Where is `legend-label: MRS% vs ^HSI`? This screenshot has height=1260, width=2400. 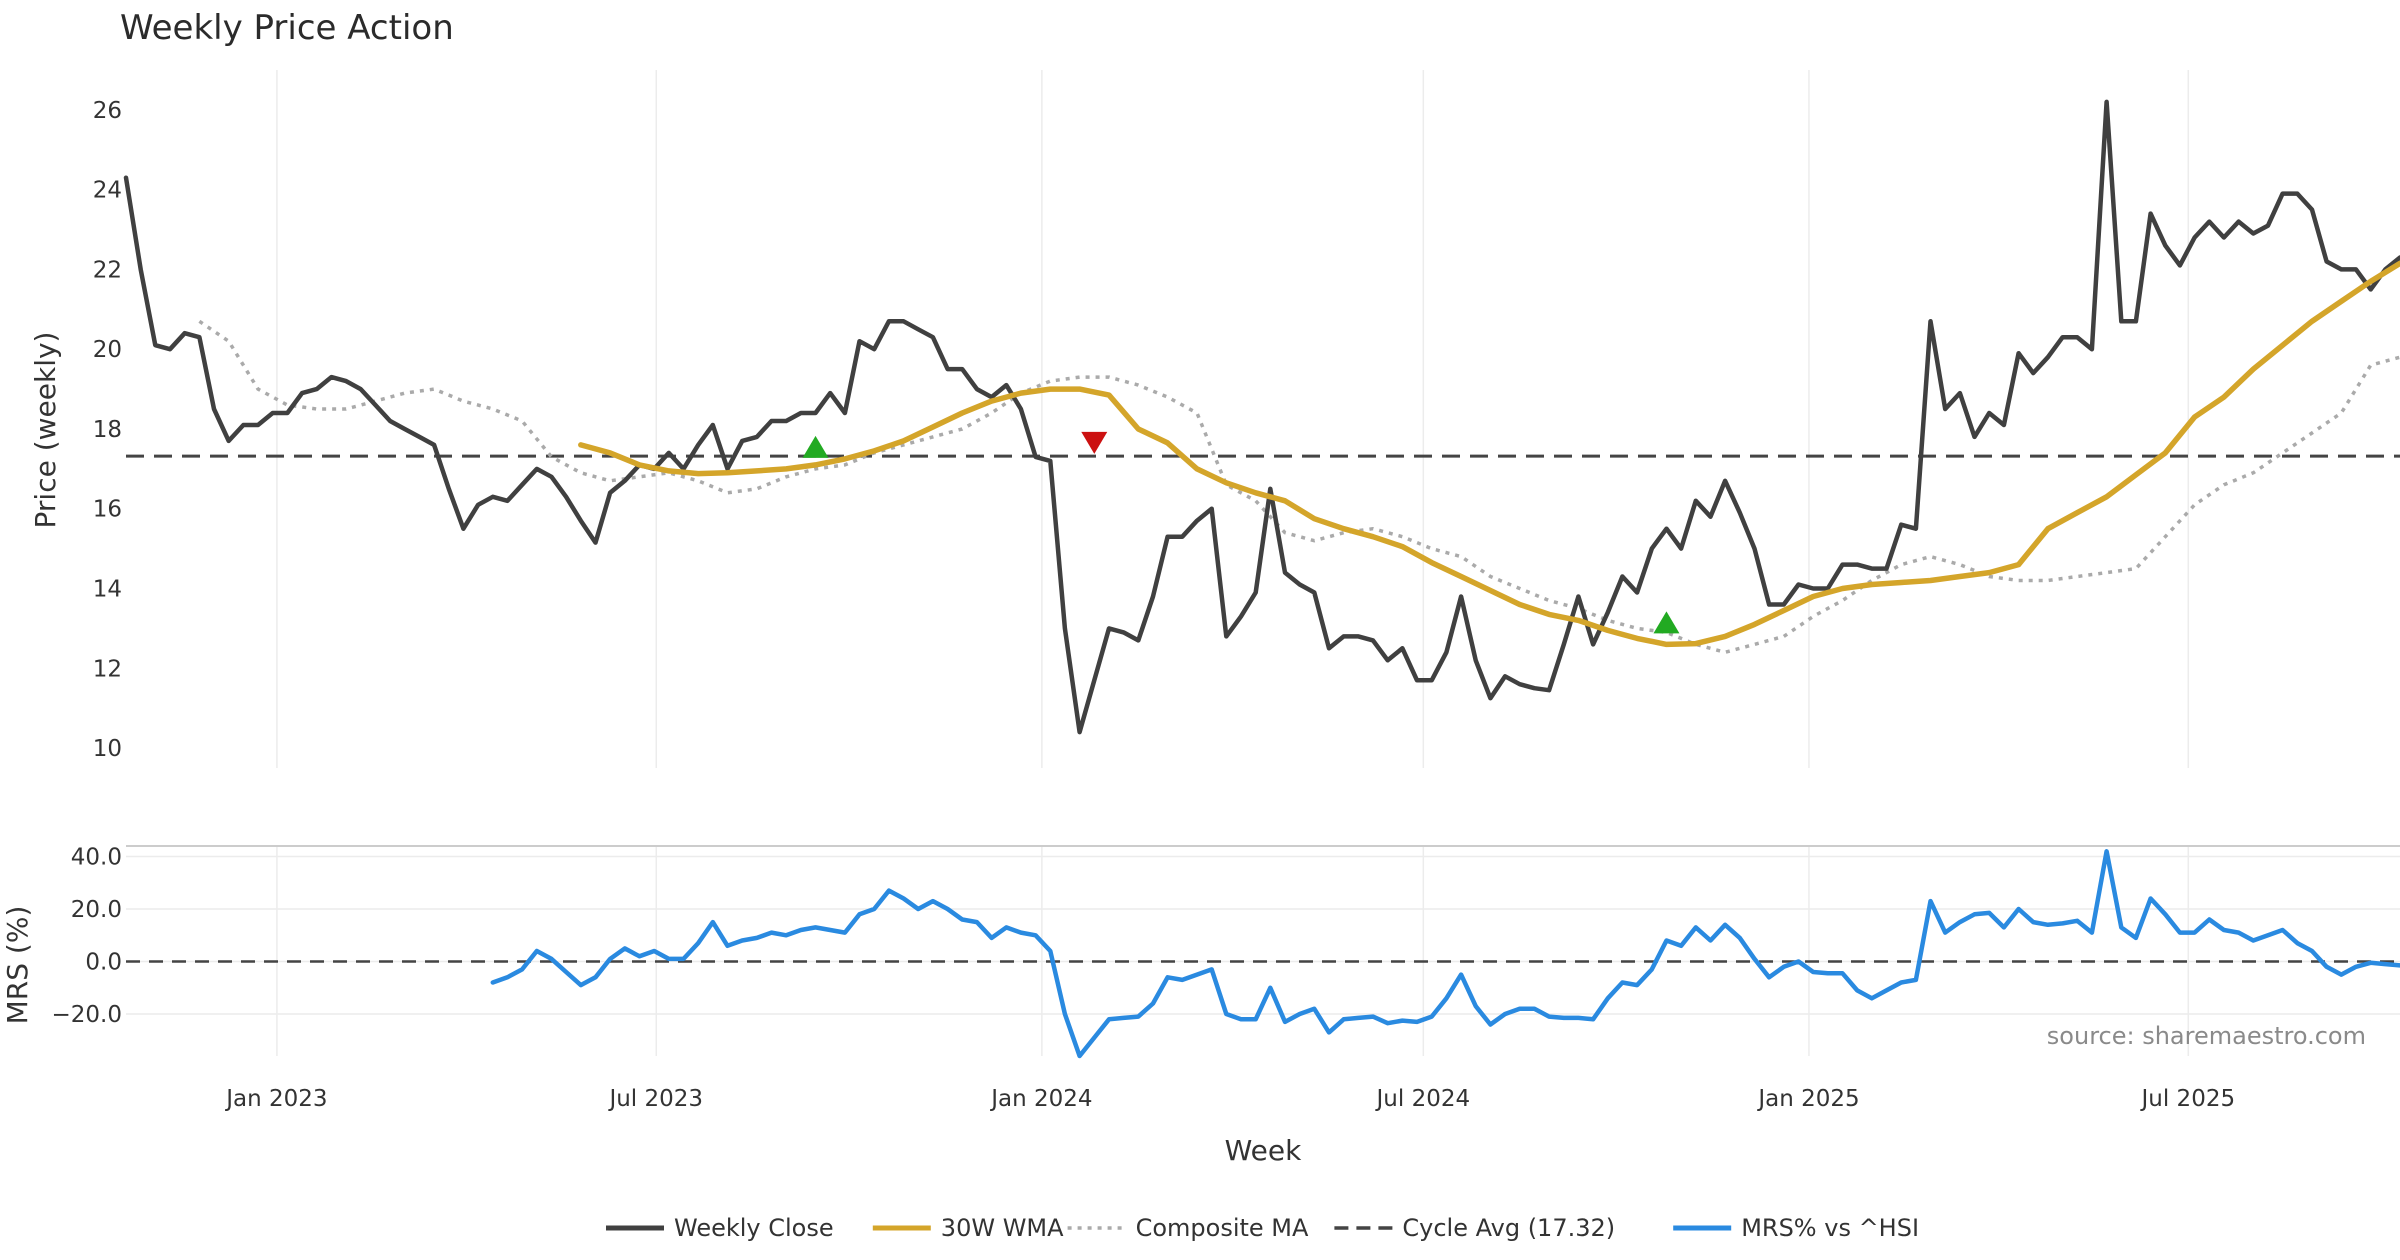 legend-label: MRS% vs ^HSI is located at coordinates (1830, 1228).